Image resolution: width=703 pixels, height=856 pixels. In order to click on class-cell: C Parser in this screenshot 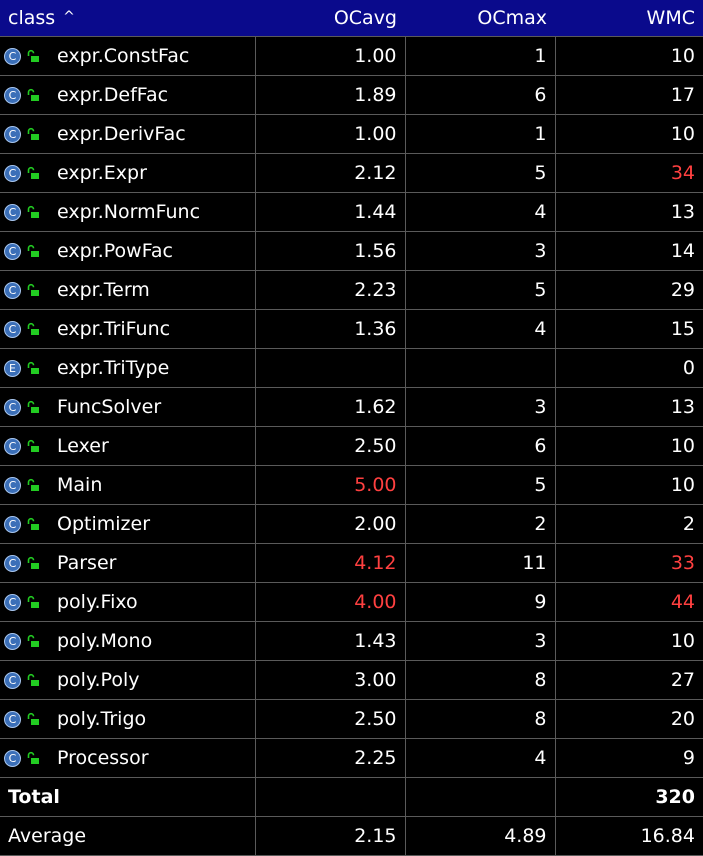, I will do `click(128, 563)`.